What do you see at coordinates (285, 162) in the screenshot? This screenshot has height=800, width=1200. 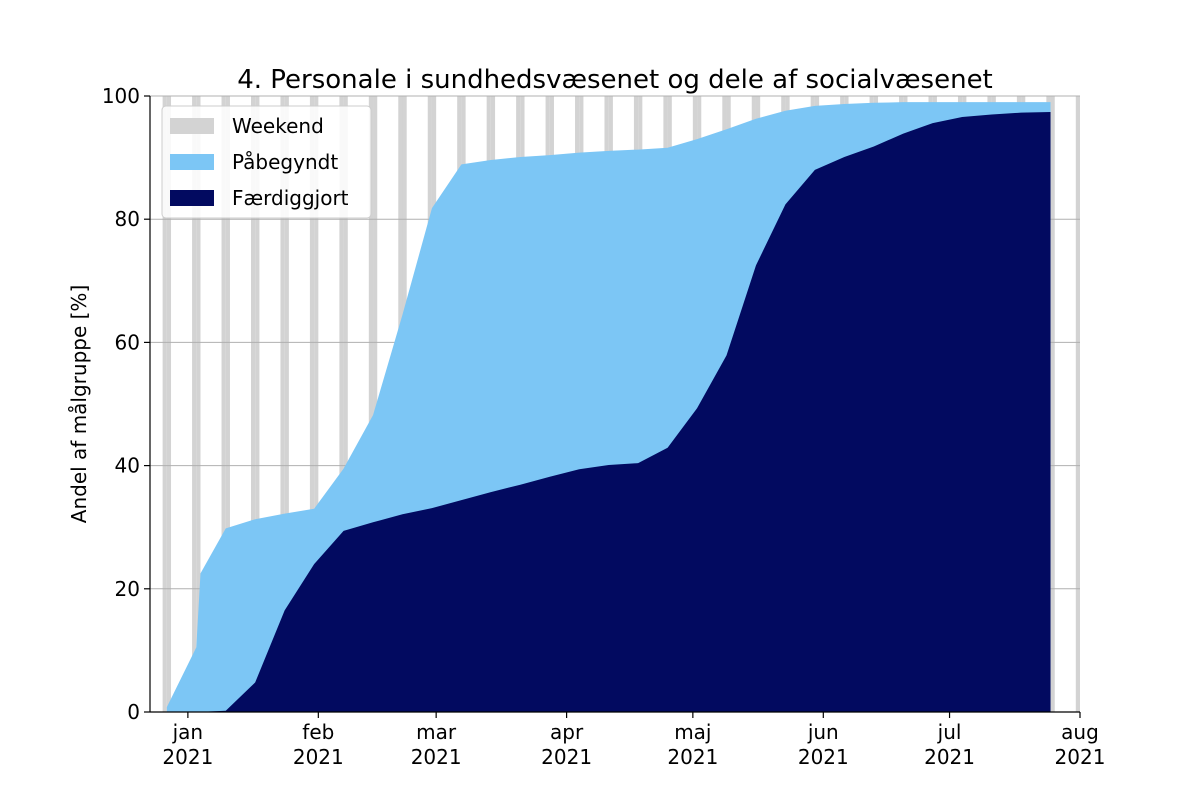 I see `legend-label: Påbegyndt` at bounding box center [285, 162].